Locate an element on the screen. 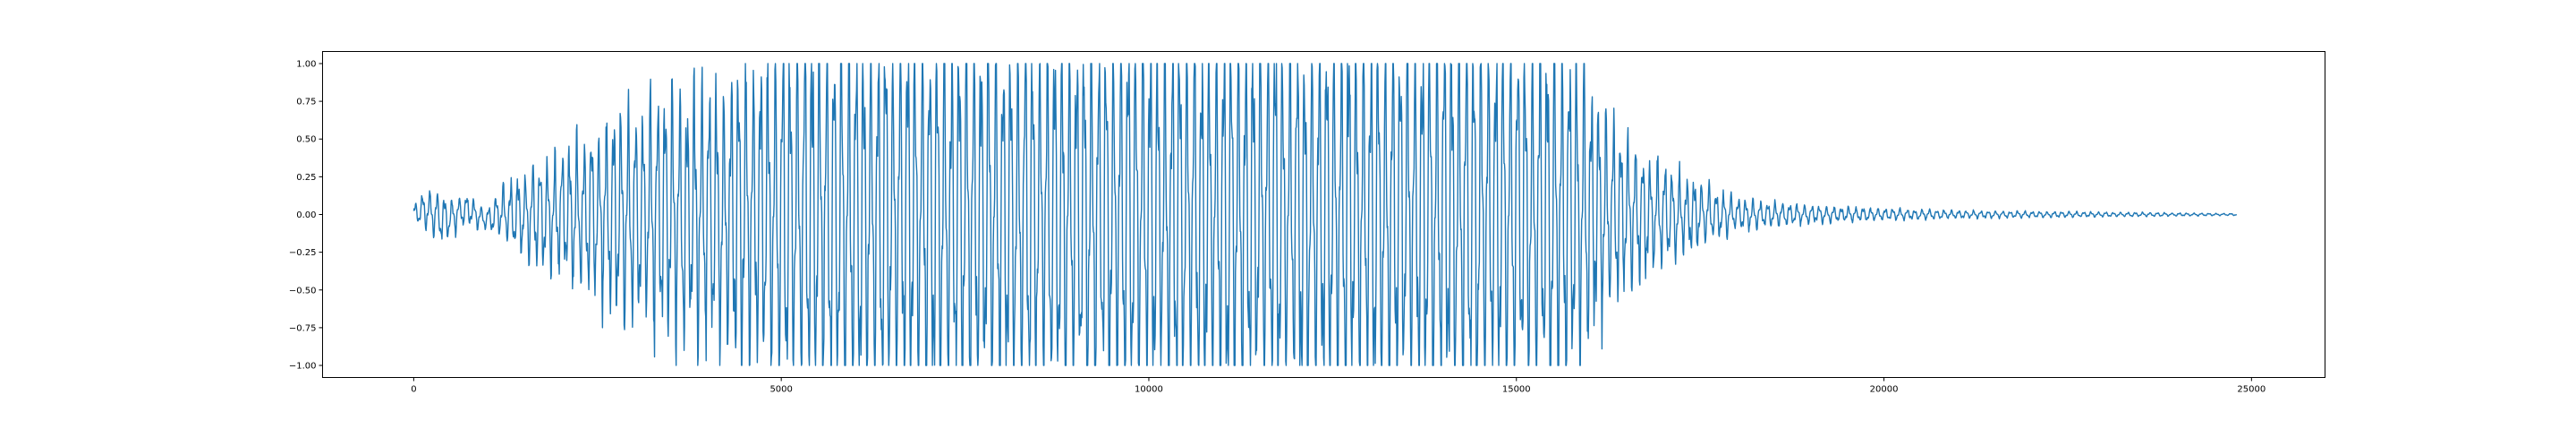 The image size is (2576, 429). x-axis: 0 5000 10000 15000 20000 25000 is located at coordinates (1338, 386).